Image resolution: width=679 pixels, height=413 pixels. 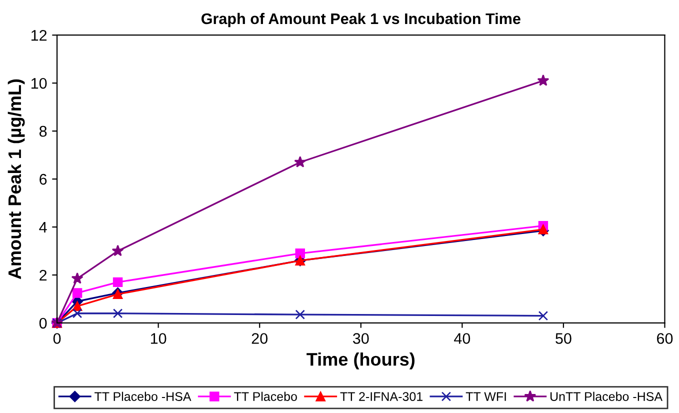 What do you see at coordinates (43, 227) in the screenshot?
I see `y-tick-label: 4` at bounding box center [43, 227].